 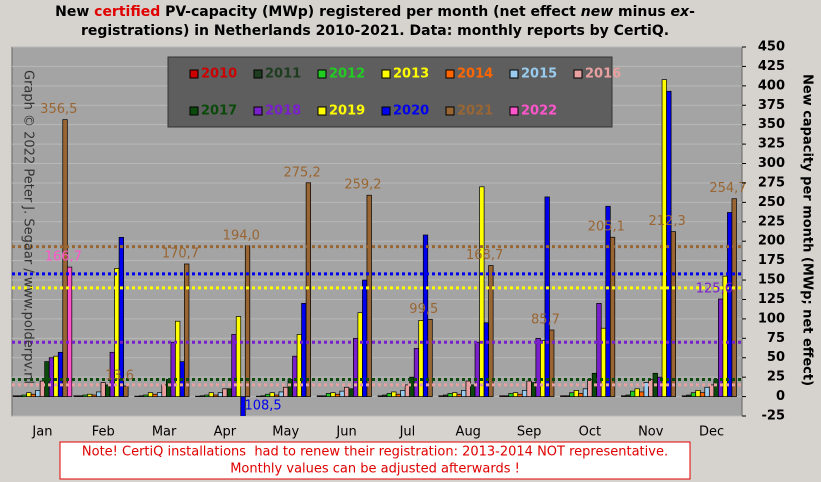 What do you see at coordinates (241, 235) in the screenshot?
I see `value-label: 194,0` at bounding box center [241, 235].